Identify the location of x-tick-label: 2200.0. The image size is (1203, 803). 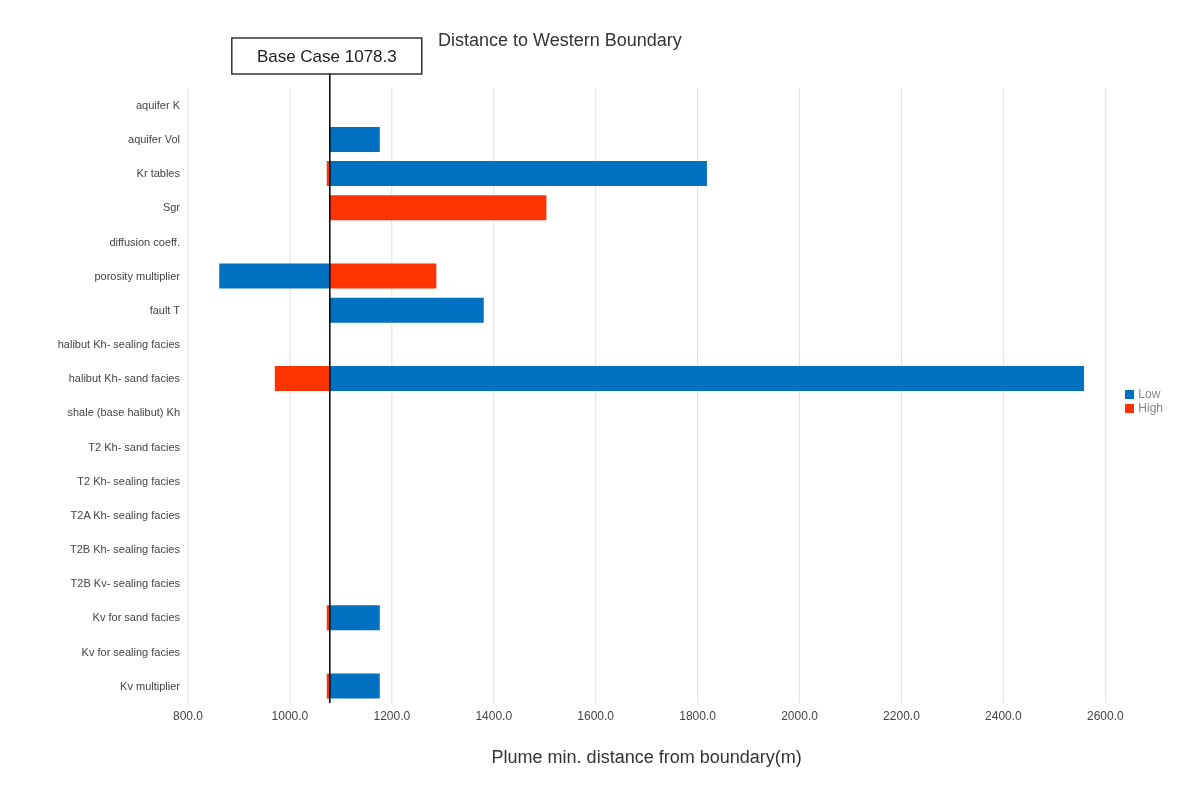
(902, 715).